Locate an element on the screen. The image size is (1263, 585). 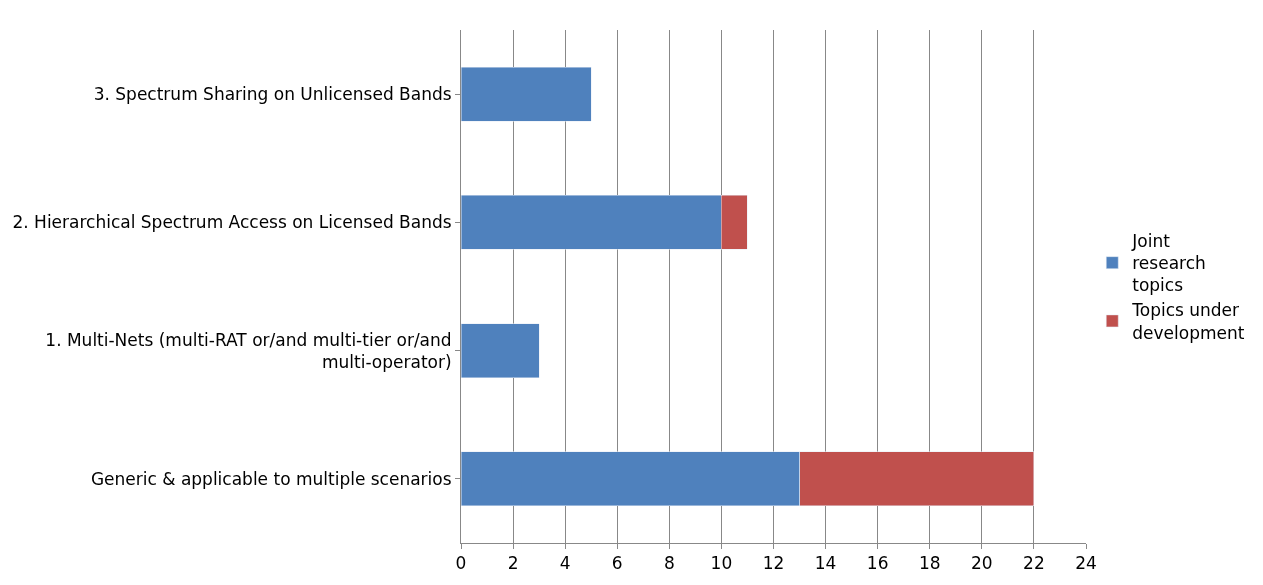
x-tick-label: 18 is located at coordinates (929, 563).